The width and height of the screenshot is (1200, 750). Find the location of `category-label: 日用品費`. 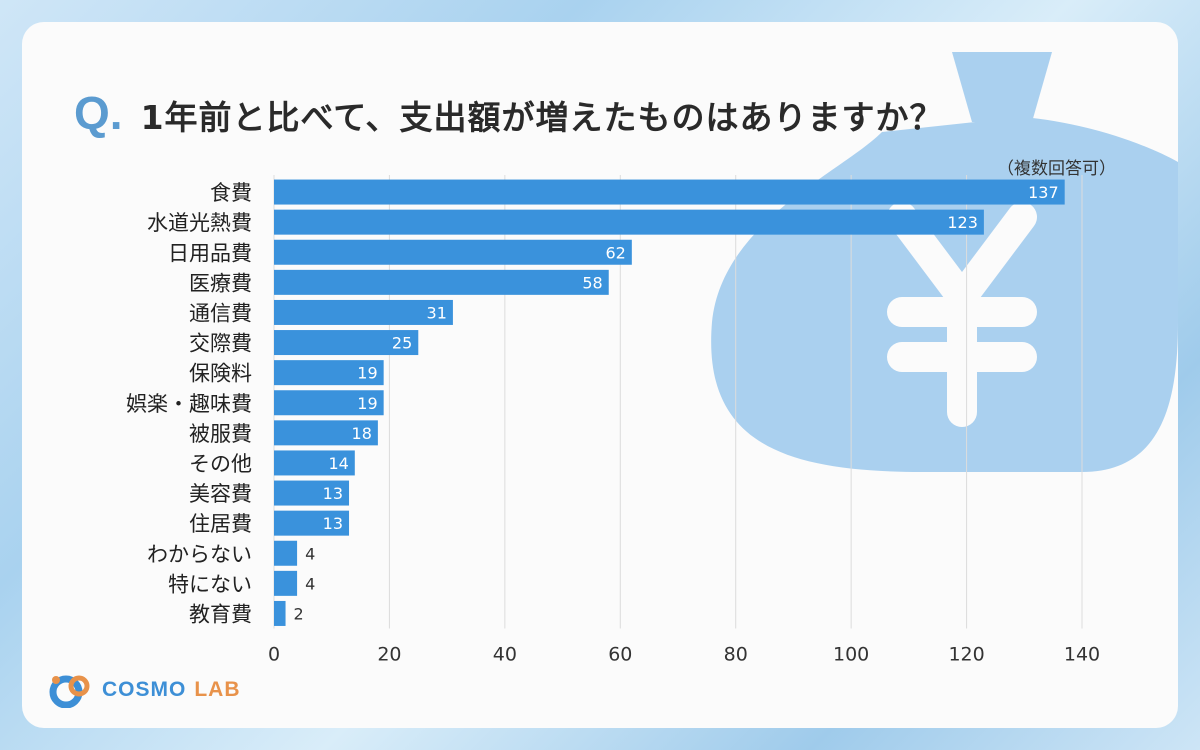

category-label: 日用品費 is located at coordinates (210, 253).